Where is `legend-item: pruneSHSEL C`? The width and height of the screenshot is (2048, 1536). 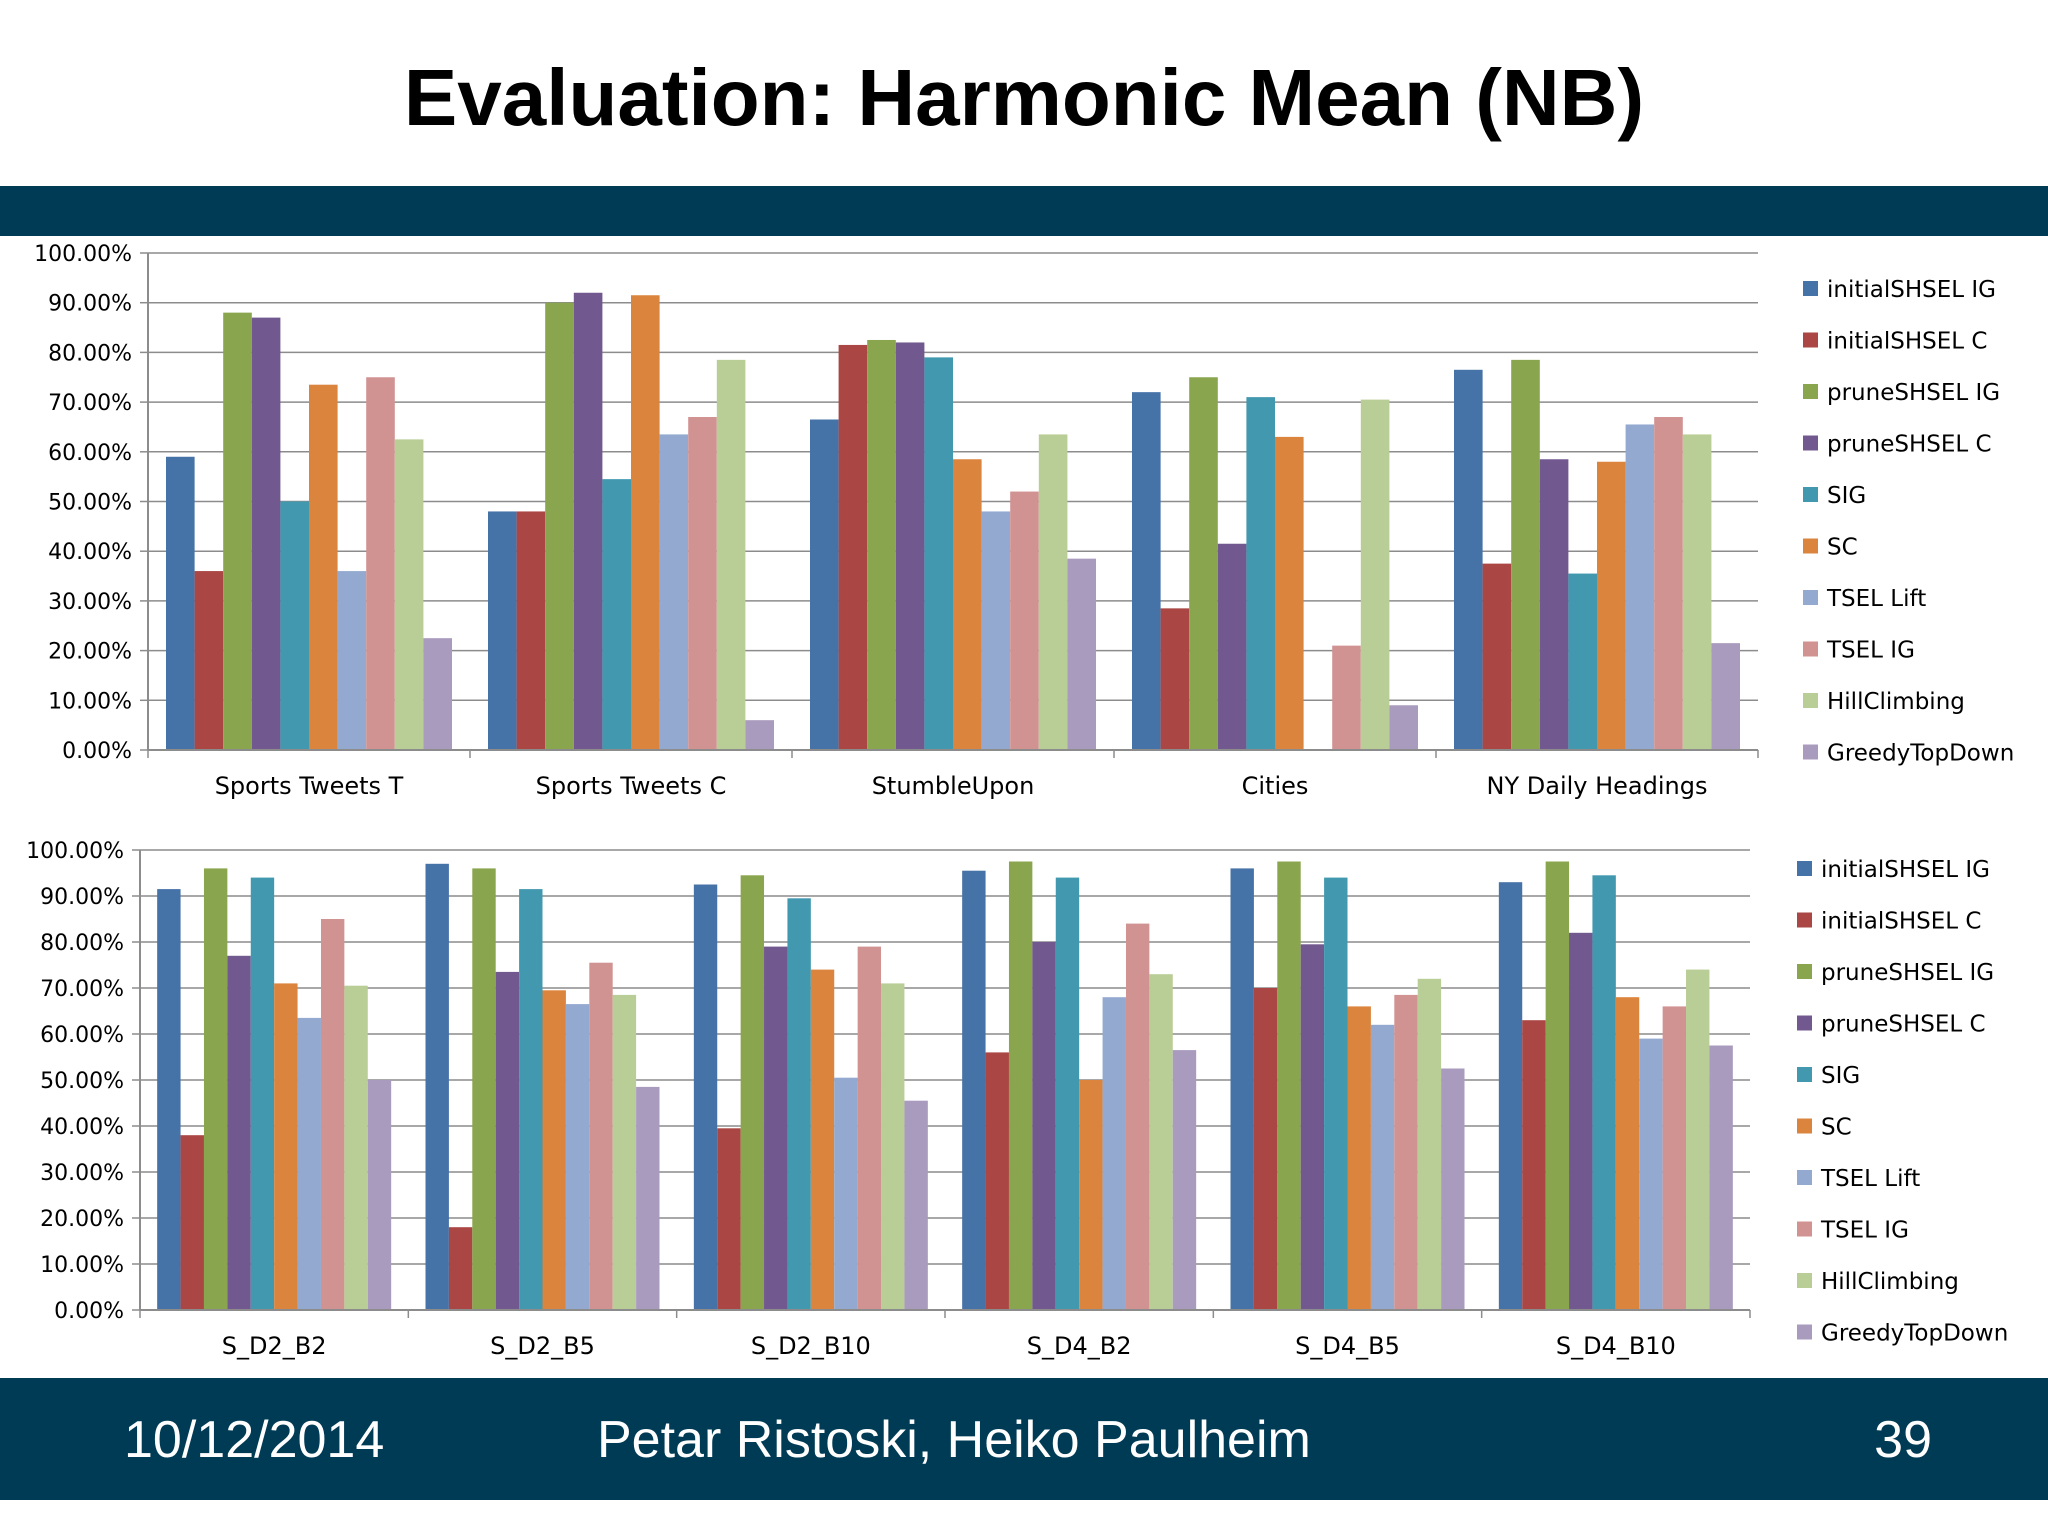
legend-item: pruneSHSEL C is located at coordinates (1897, 445).